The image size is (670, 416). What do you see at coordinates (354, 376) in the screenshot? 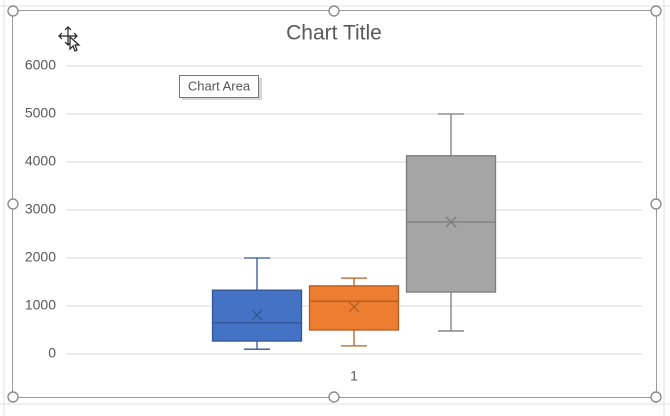
I see `x-tick-label: 1` at bounding box center [354, 376].